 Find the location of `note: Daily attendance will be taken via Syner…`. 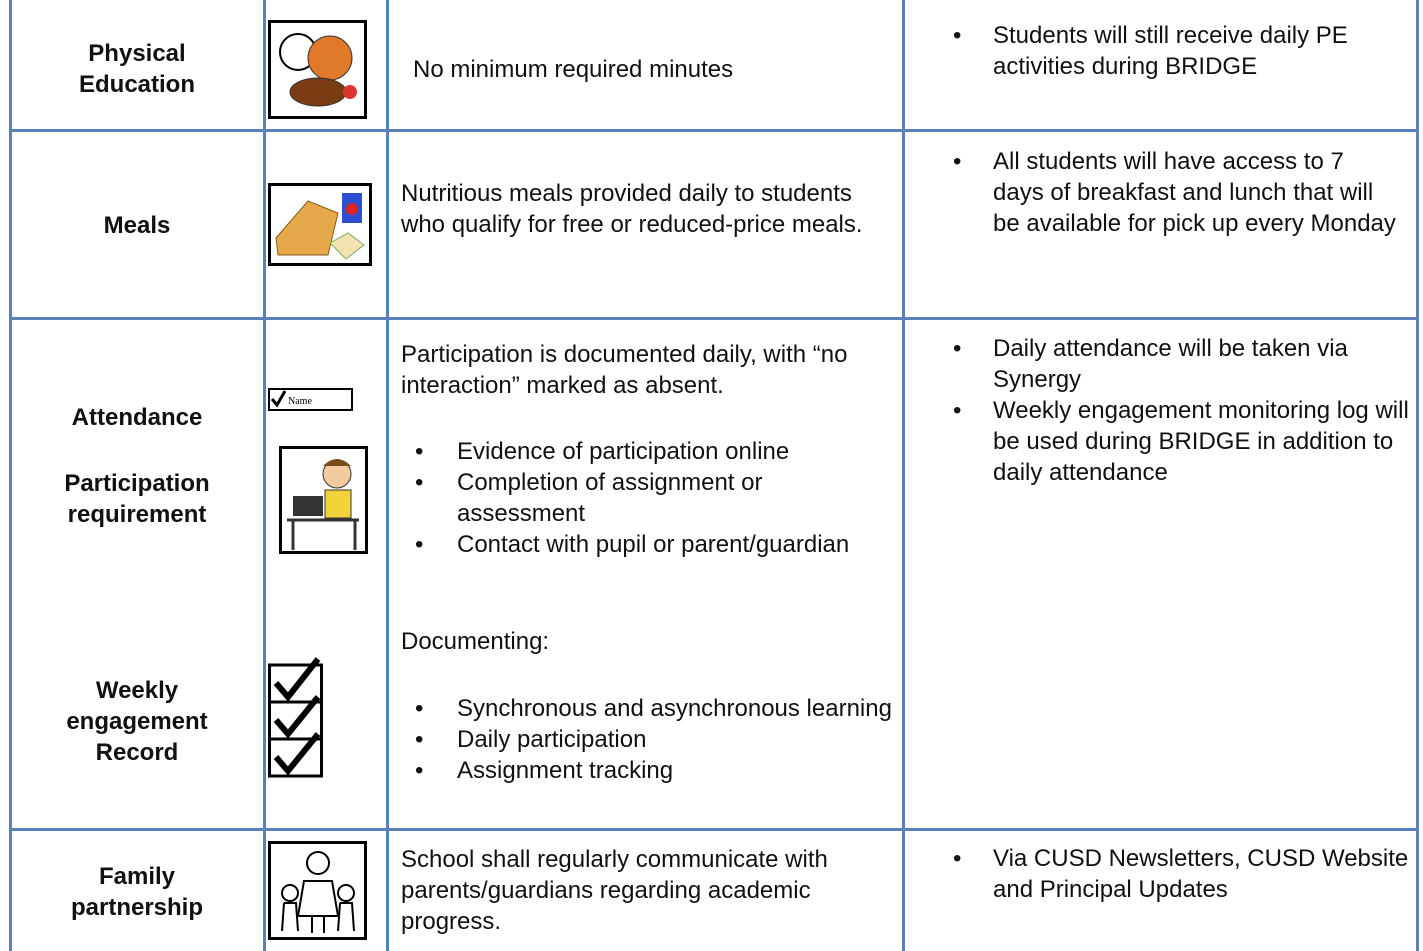

note: Daily attendance will be taken via Syner… is located at coordinates (1183, 364).